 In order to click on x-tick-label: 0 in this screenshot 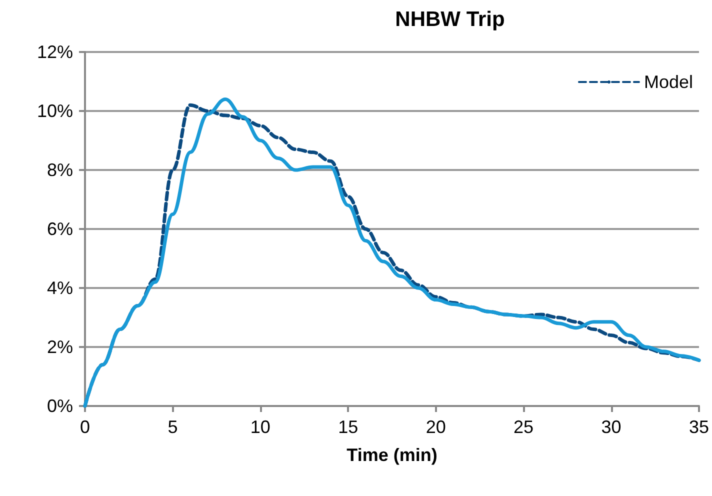, I will do `click(85, 427)`.